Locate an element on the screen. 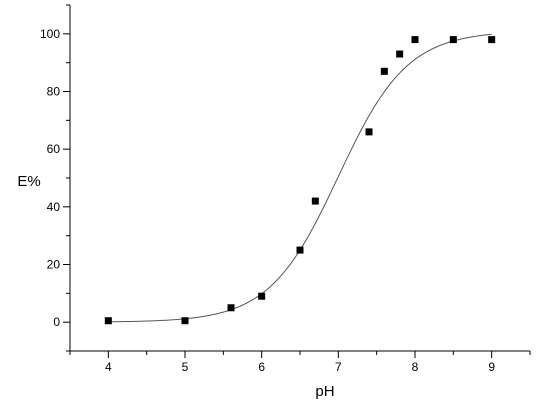  x-axis-title: pH is located at coordinates (324, 391).